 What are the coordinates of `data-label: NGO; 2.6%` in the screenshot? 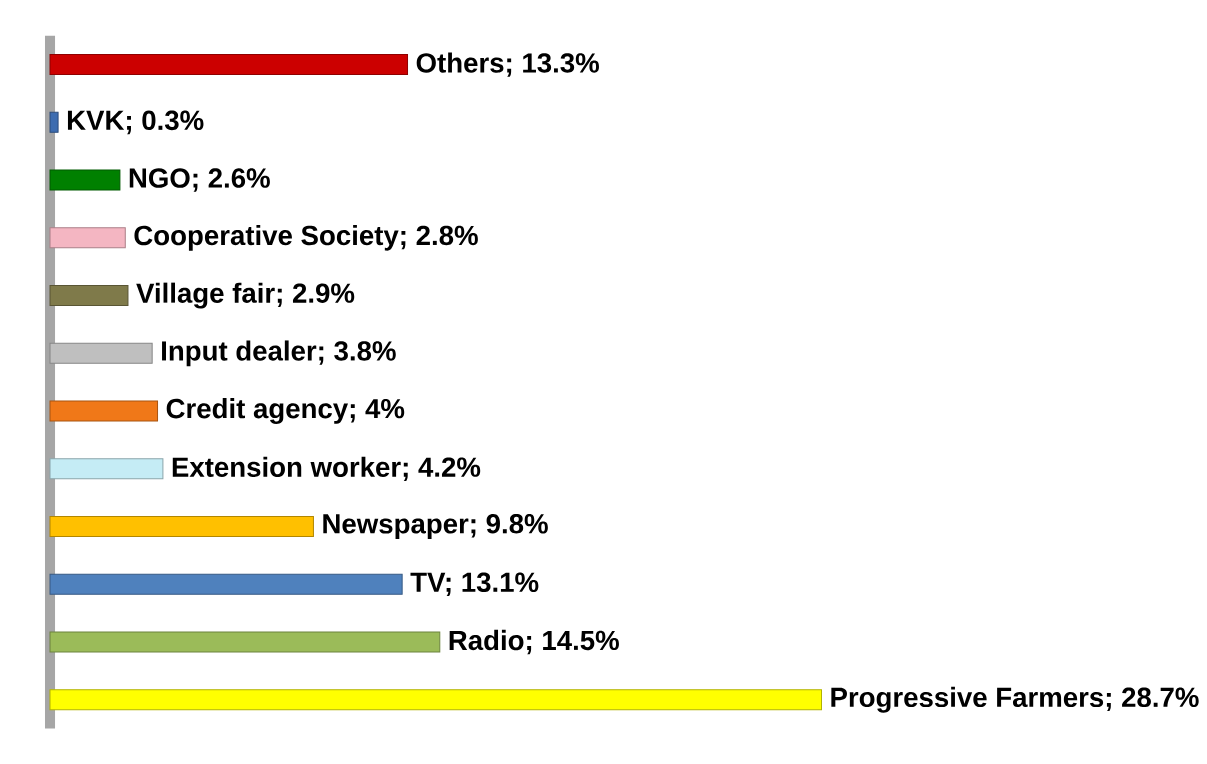 It's located at (199, 180).